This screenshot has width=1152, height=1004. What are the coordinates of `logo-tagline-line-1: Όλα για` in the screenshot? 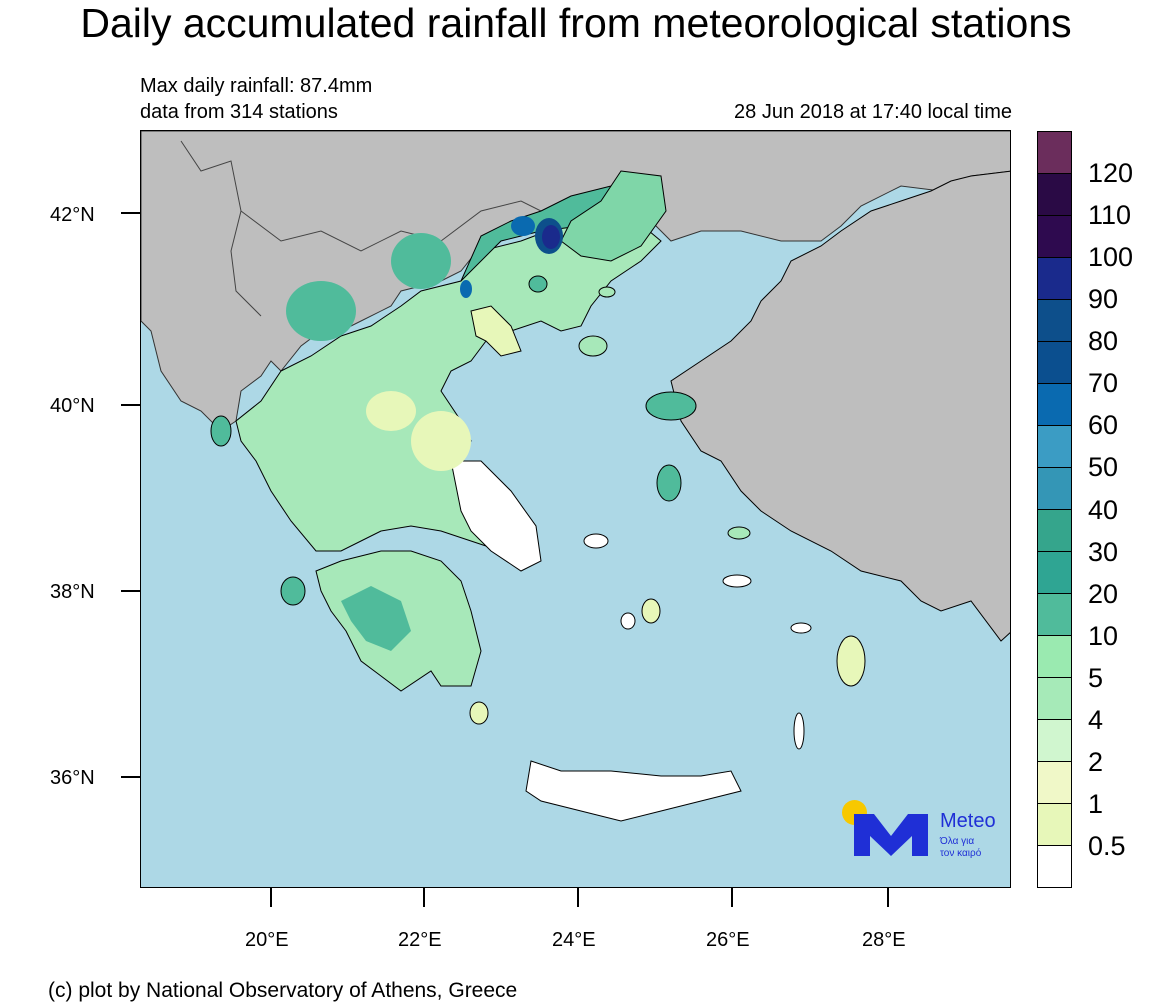 It's located at (957, 841).